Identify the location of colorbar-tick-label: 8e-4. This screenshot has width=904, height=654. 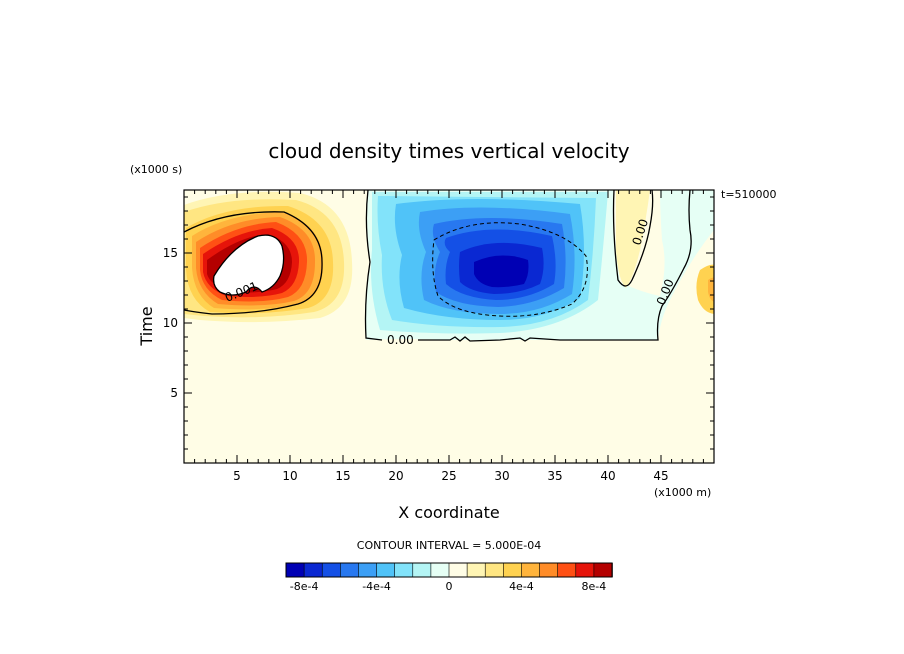
(594, 586).